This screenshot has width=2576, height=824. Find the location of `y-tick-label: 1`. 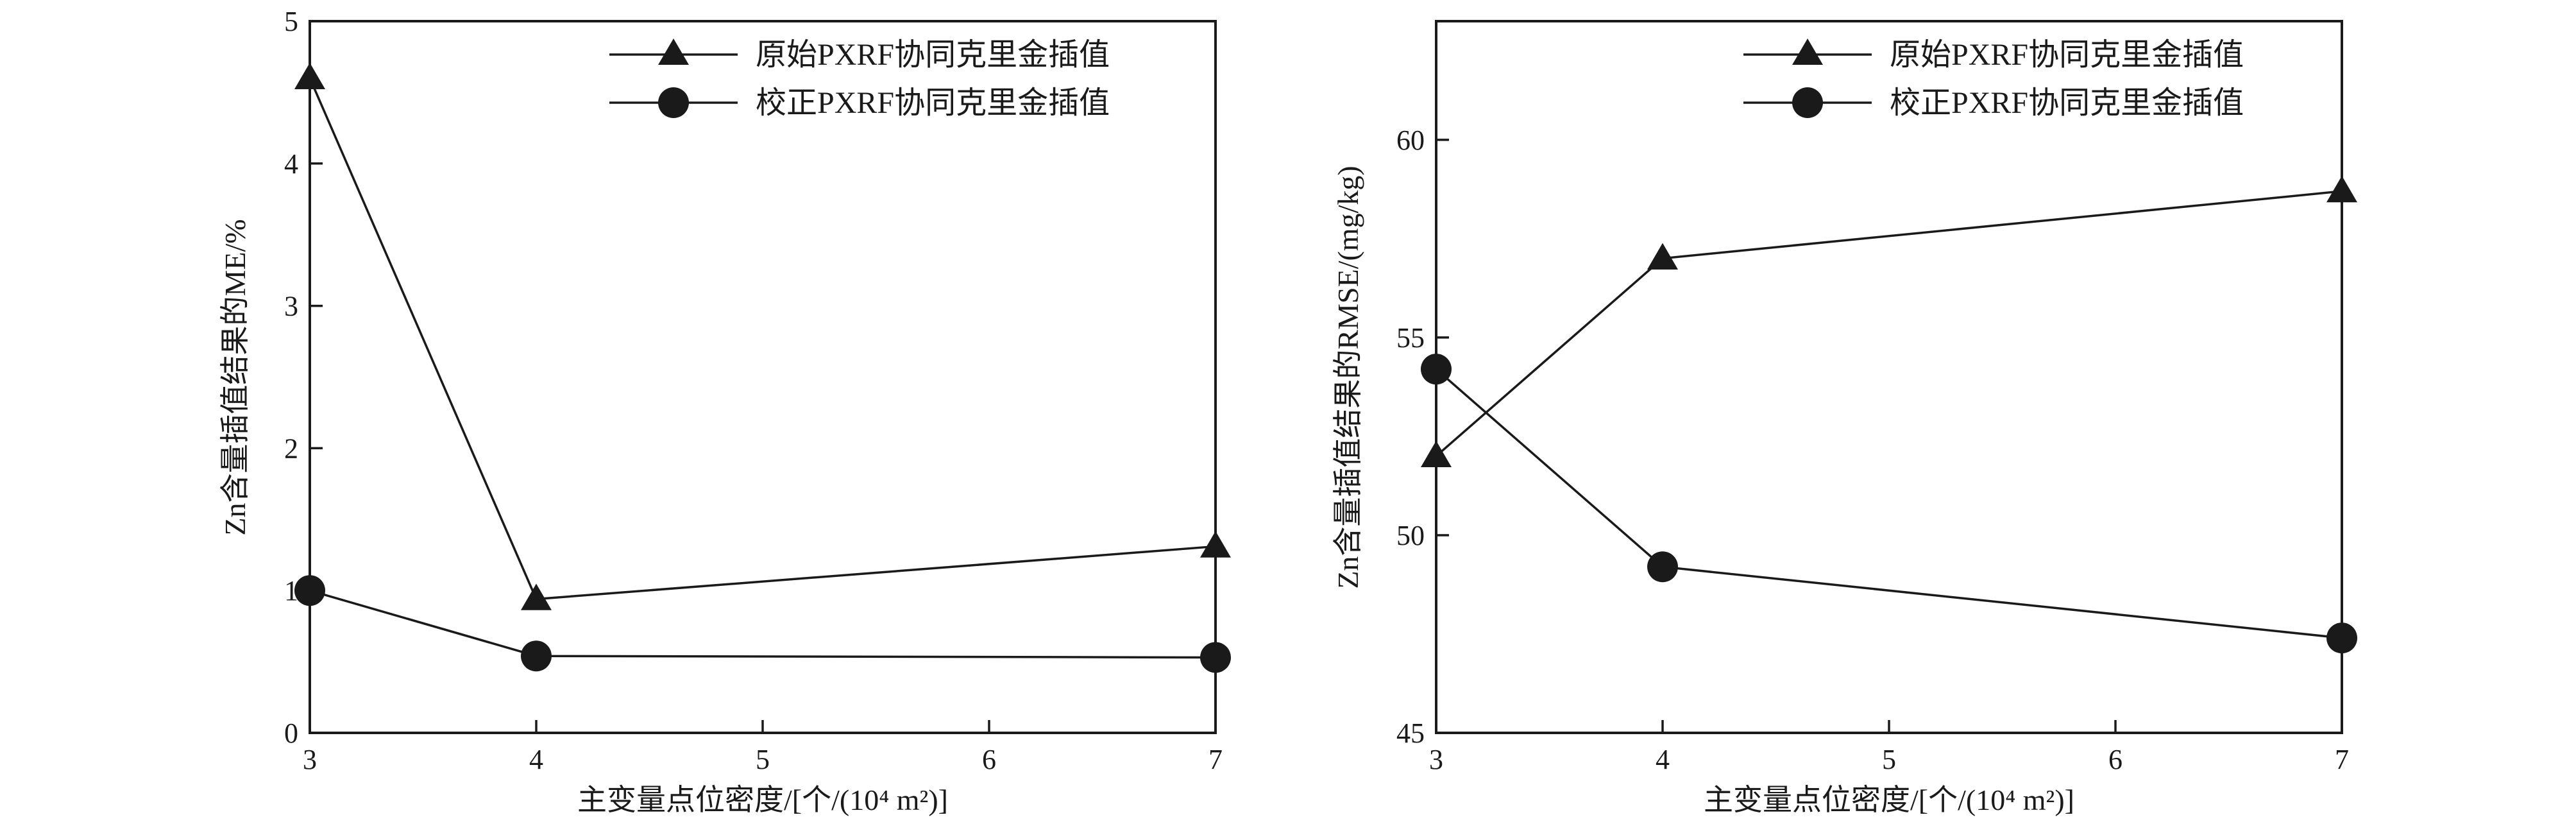

y-tick-label: 1 is located at coordinates (291, 590).